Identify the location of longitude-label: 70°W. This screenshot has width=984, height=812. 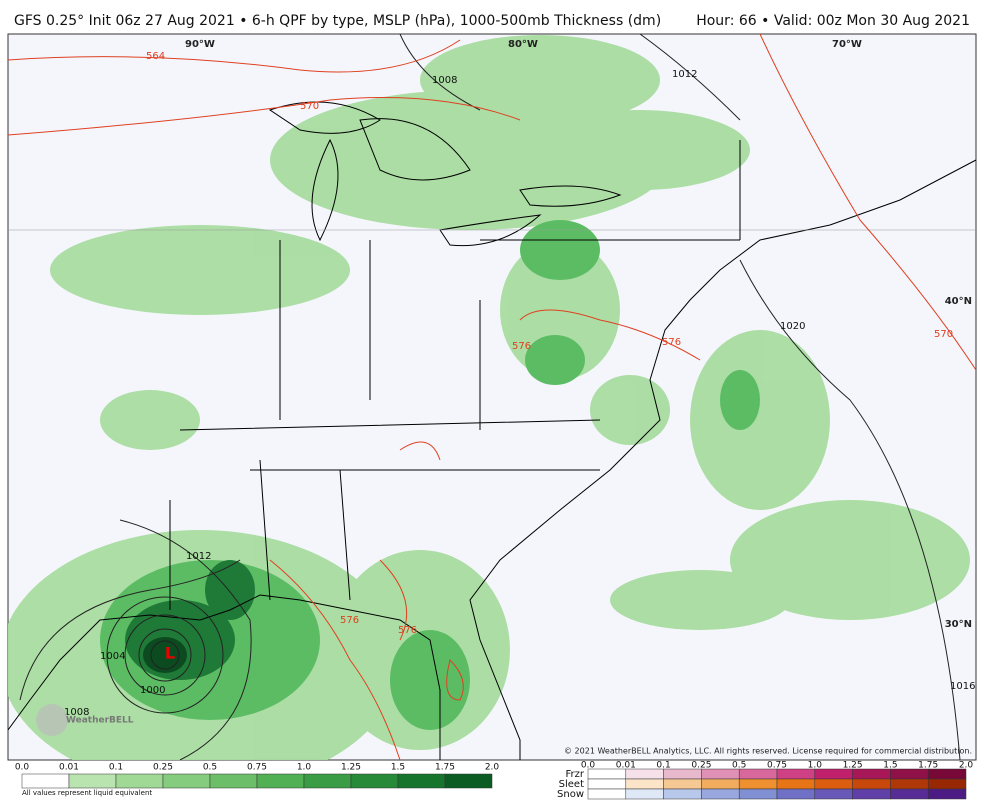
(847, 44).